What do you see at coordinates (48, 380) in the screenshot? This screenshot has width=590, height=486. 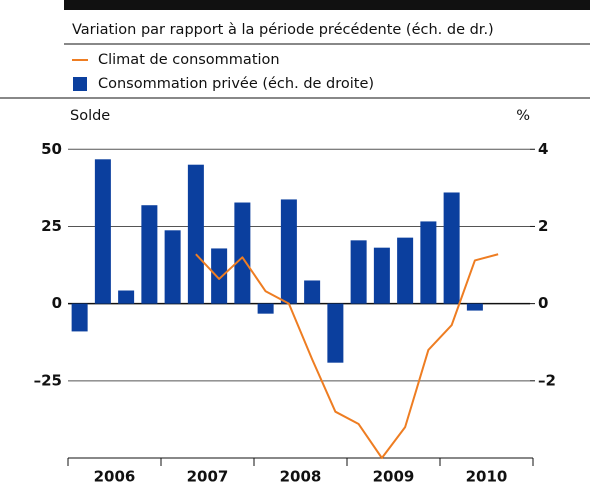 I see `y-tick-label: –25` at bounding box center [48, 380].